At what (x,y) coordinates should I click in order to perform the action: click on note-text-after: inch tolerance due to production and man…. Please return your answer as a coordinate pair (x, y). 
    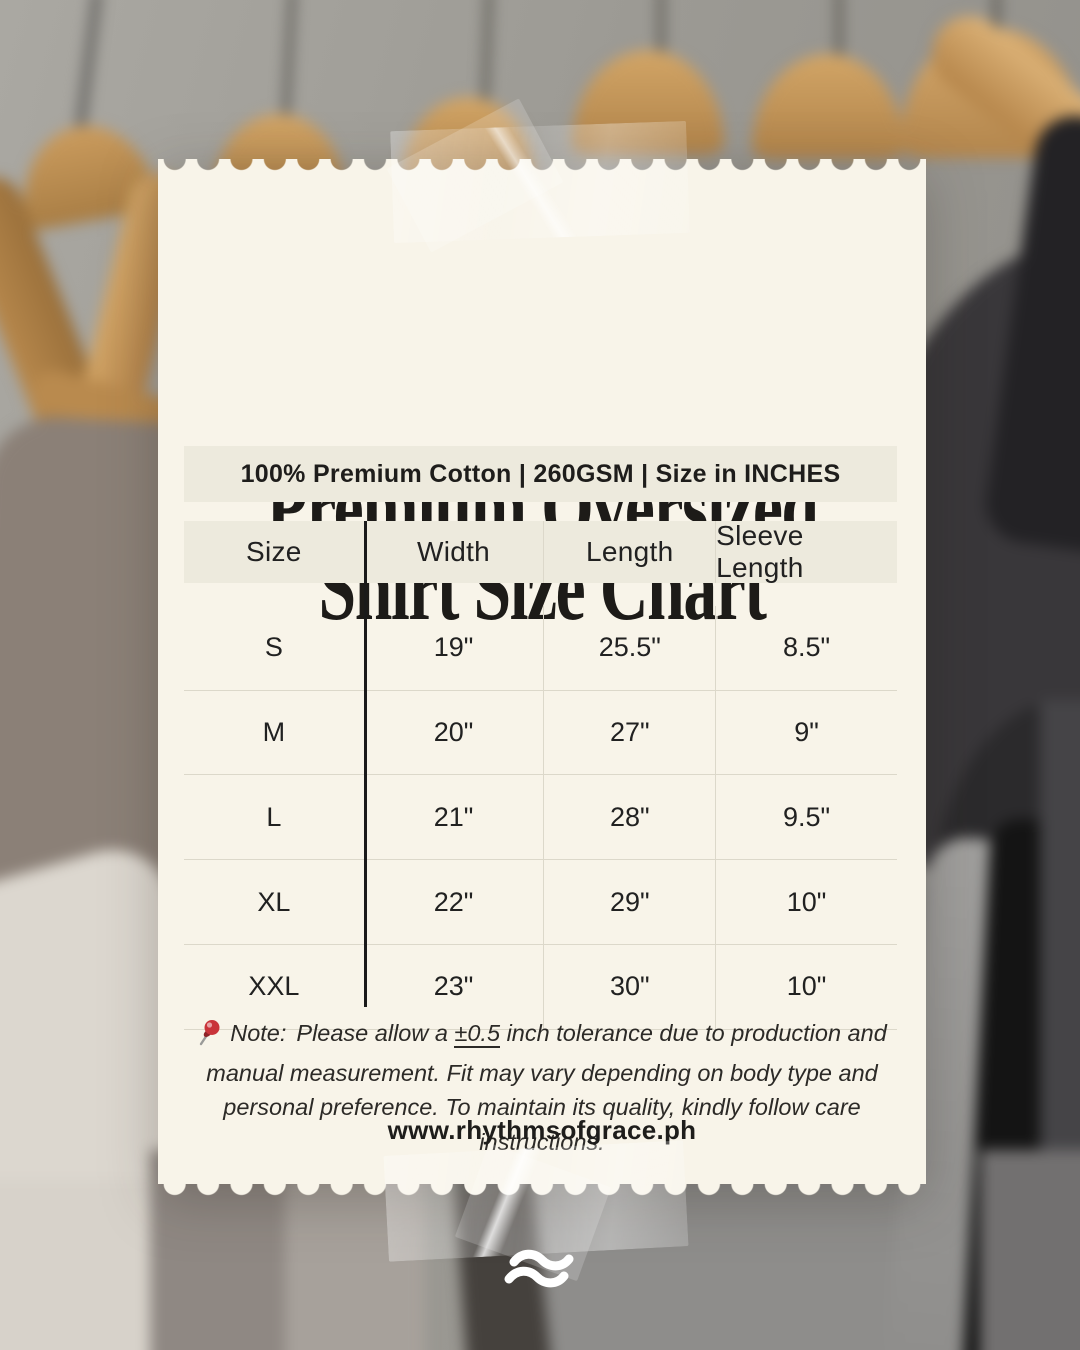
    Looking at the image, I should click on (546, 1087).